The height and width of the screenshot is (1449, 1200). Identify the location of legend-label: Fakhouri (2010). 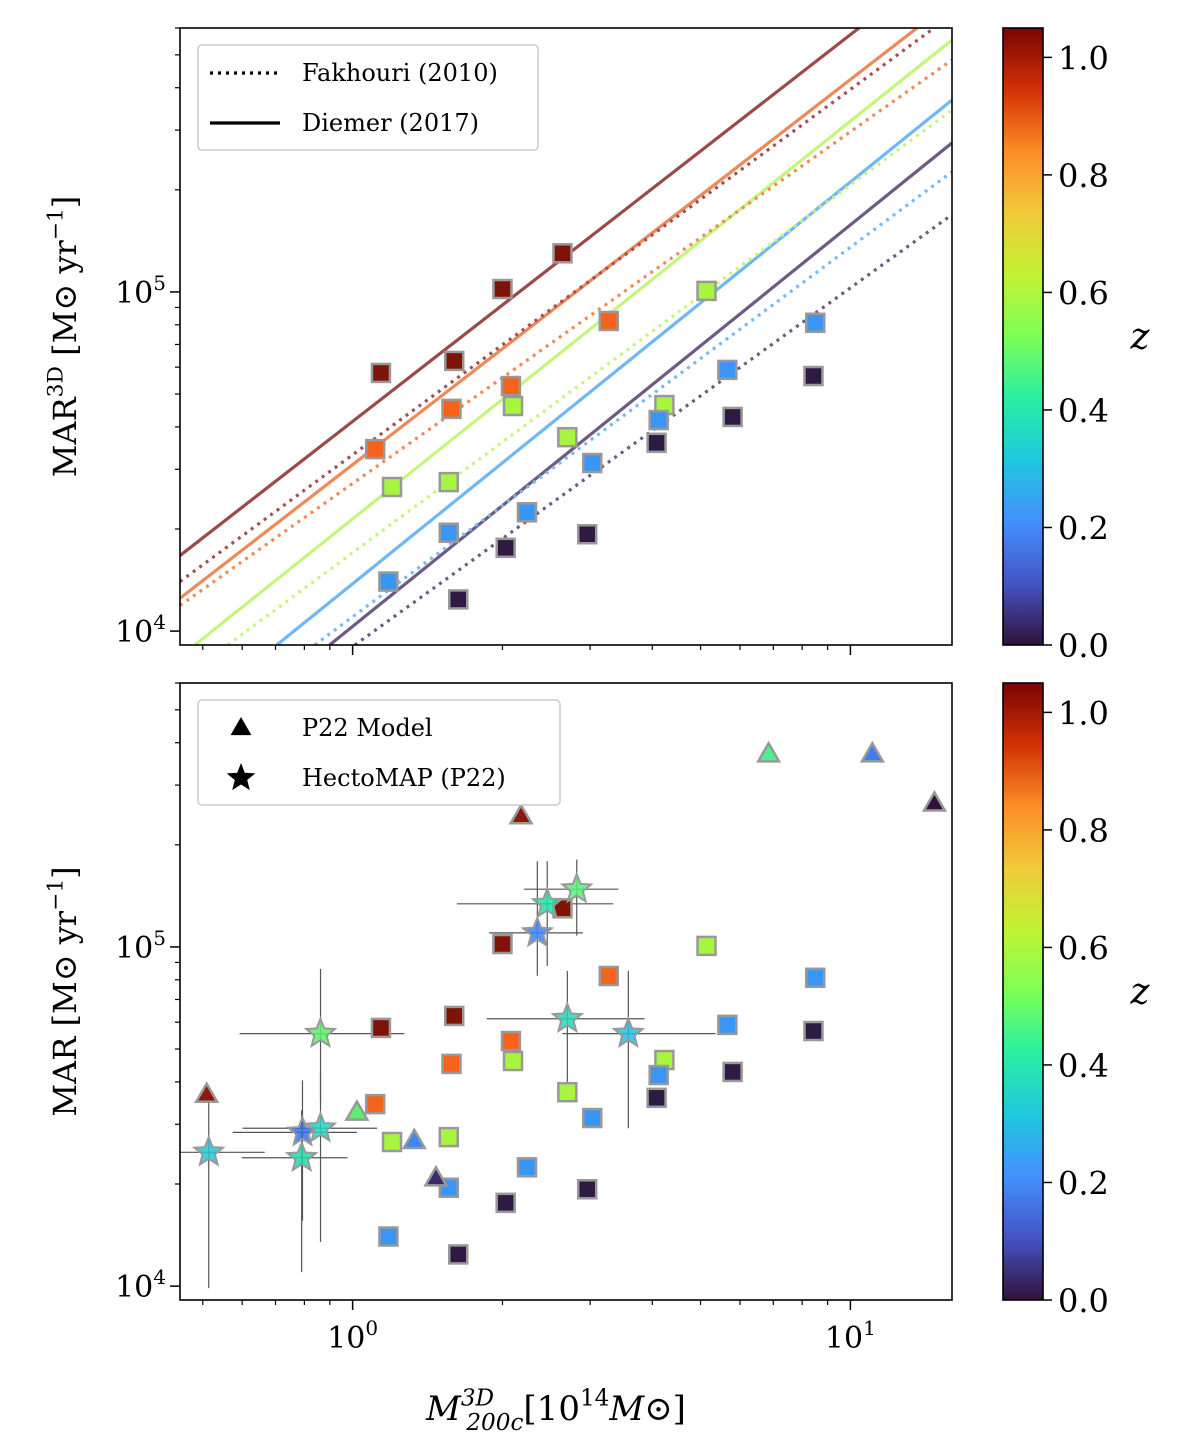
(400, 73).